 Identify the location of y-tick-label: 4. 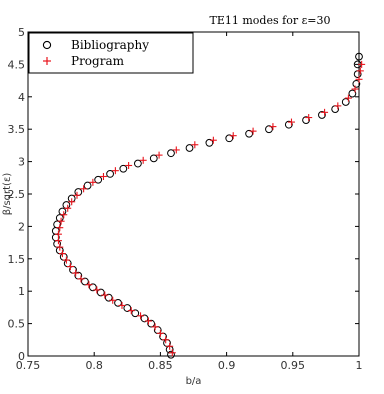
(21, 97).